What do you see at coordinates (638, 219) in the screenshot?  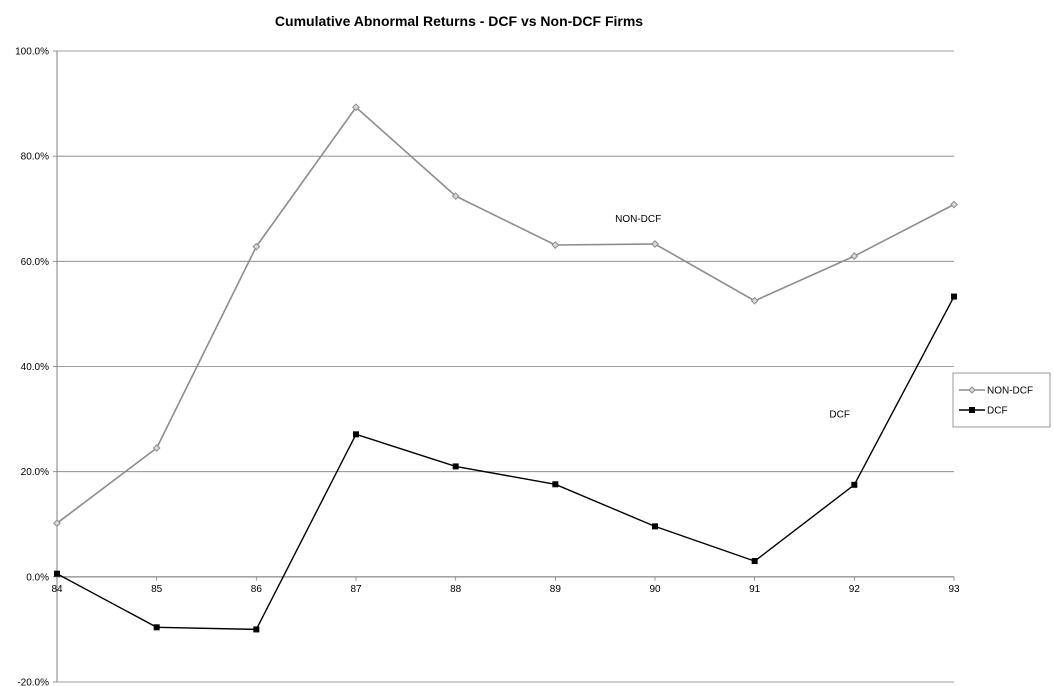 I see `annotation-label: NON-DCF` at bounding box center [638, 219].